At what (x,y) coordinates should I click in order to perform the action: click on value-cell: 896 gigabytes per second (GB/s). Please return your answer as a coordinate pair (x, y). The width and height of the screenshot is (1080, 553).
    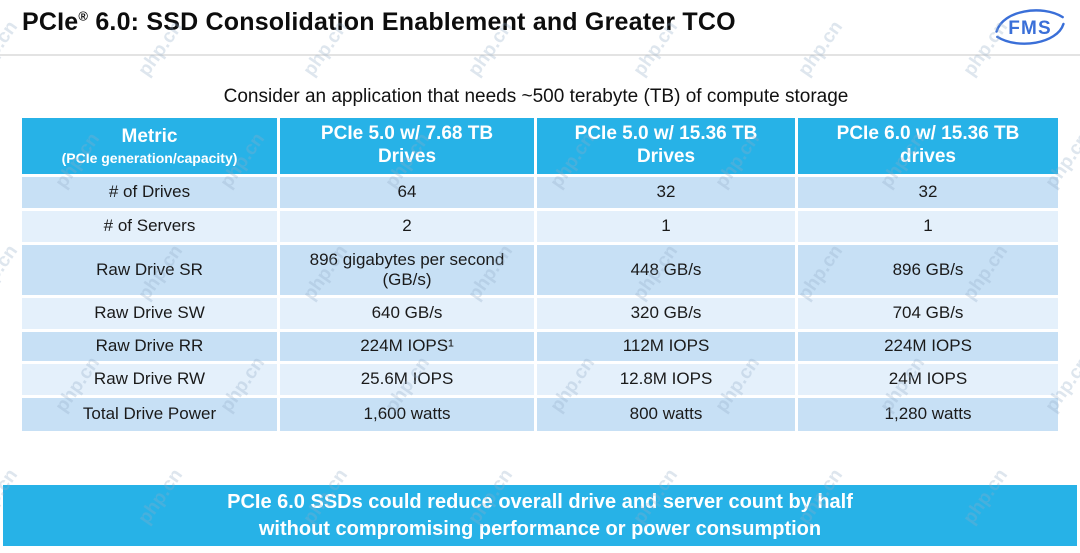
    Looking at the image, I should click on (407, 270).